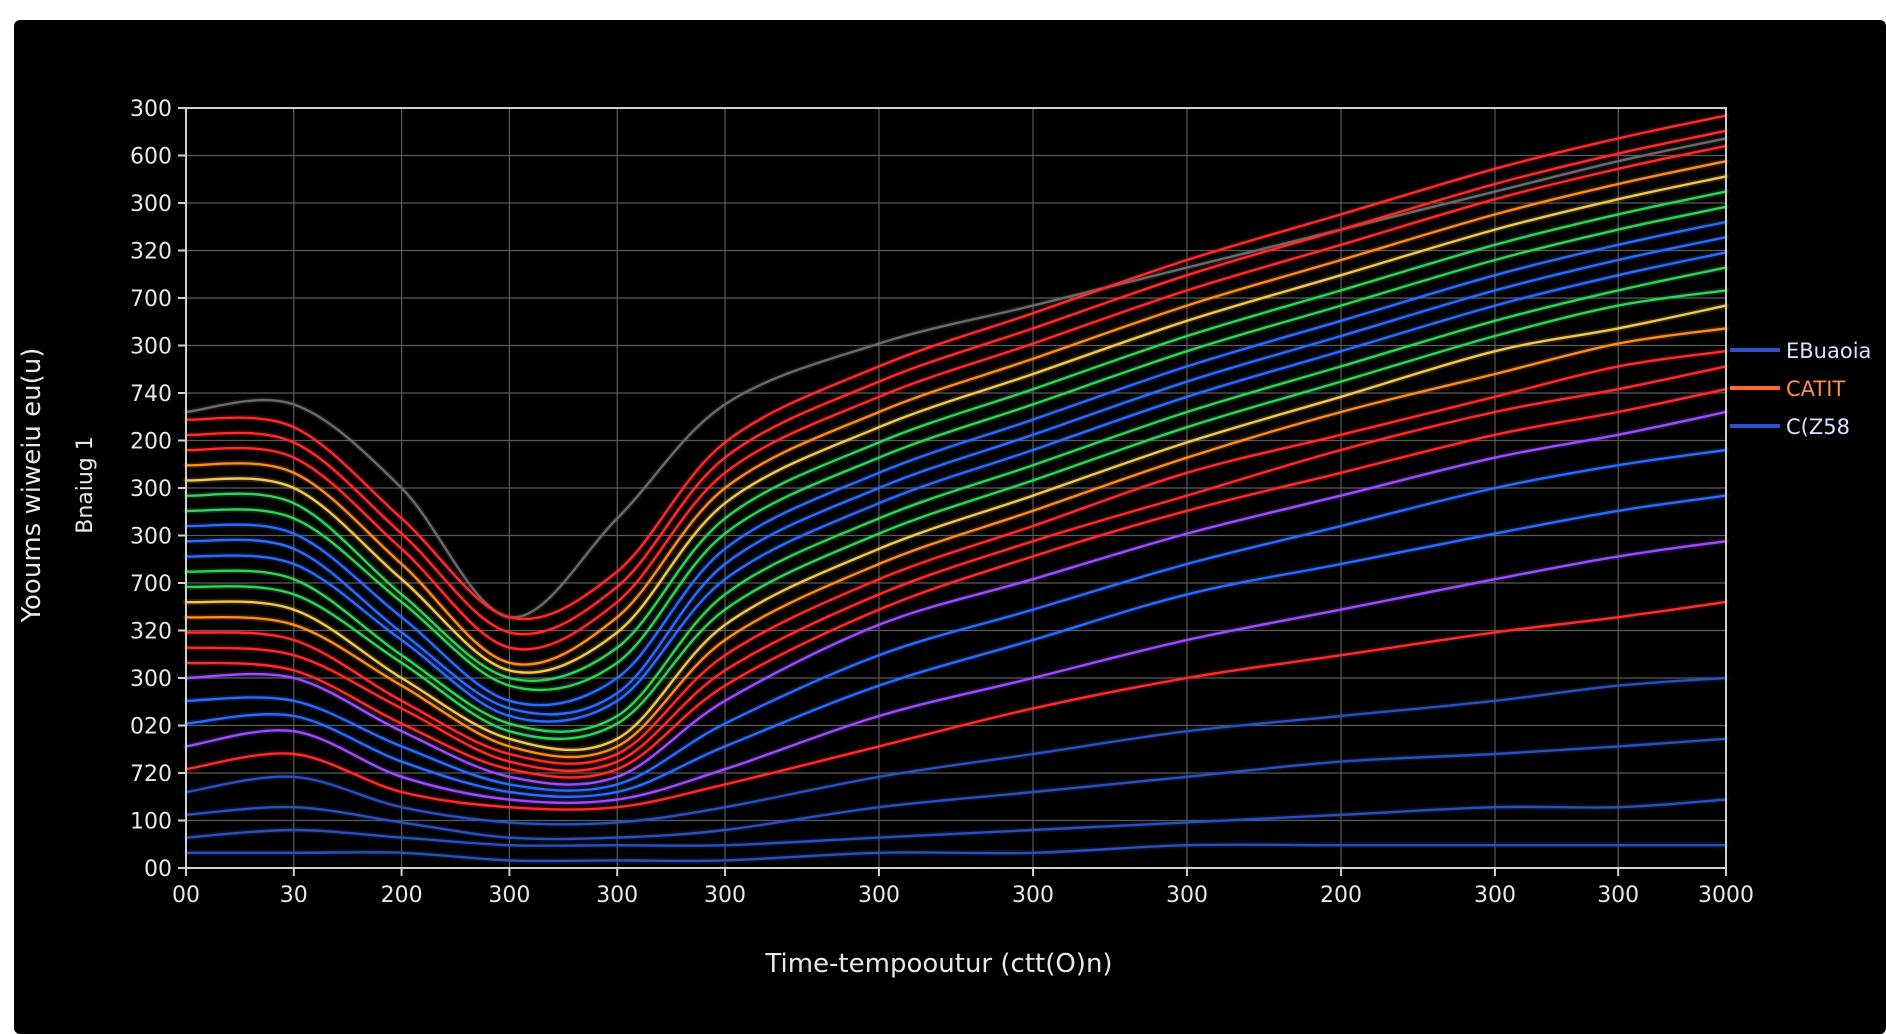 This screenshot has height=1034, width=1886. I want to click on y-axis-title: Yooums wiweiu eu(u), so click(32, 486).